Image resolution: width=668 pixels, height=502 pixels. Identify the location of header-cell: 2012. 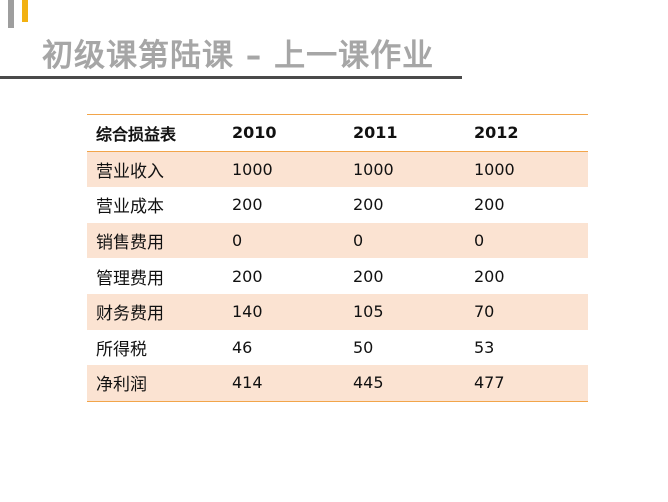
(526, 133).